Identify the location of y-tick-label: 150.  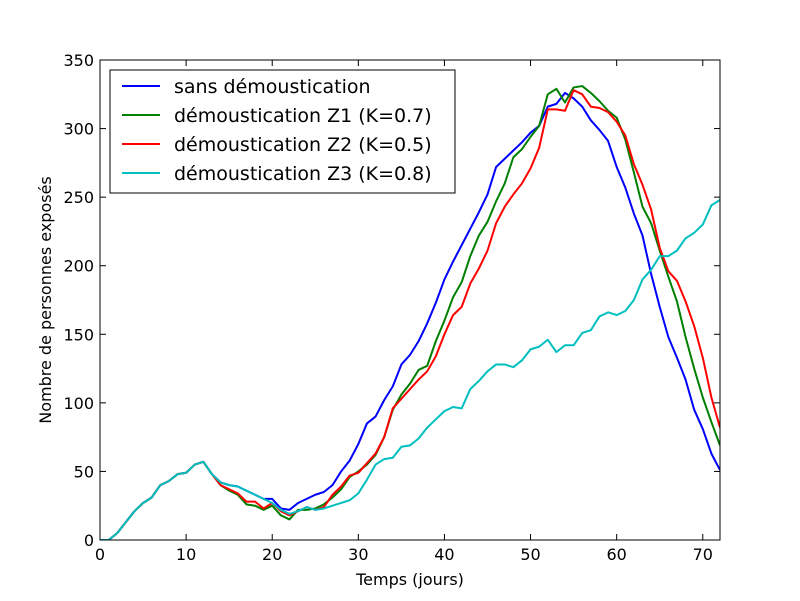
(78, 334).